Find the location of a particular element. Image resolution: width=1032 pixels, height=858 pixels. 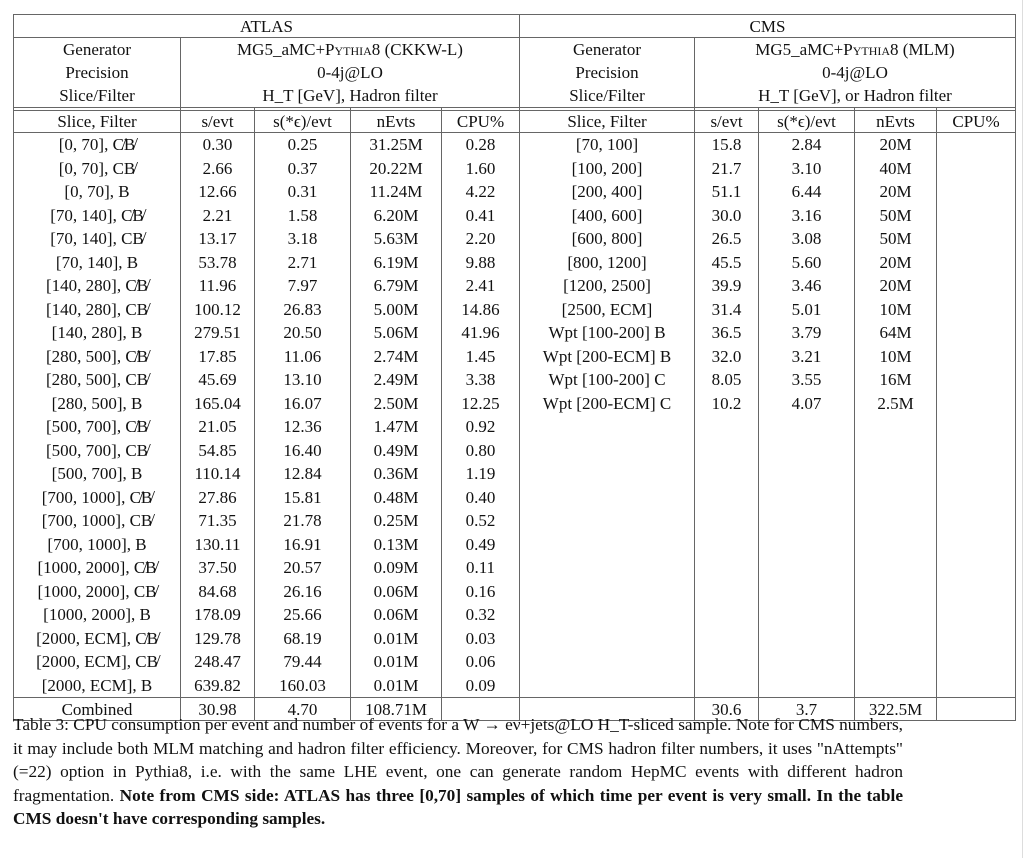

table-row: [700, 1000], C̸B̸ 27.86 15.81 0.48M 0.40 is located at coordinates (514, 497).